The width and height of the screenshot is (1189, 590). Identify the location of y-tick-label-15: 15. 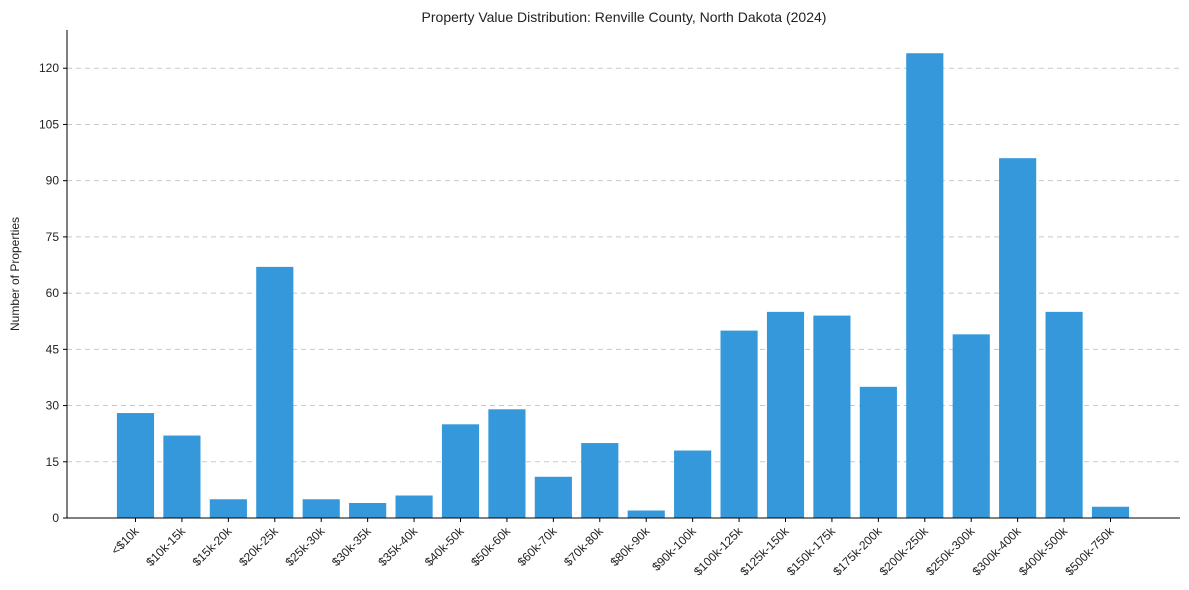
(53, 462).